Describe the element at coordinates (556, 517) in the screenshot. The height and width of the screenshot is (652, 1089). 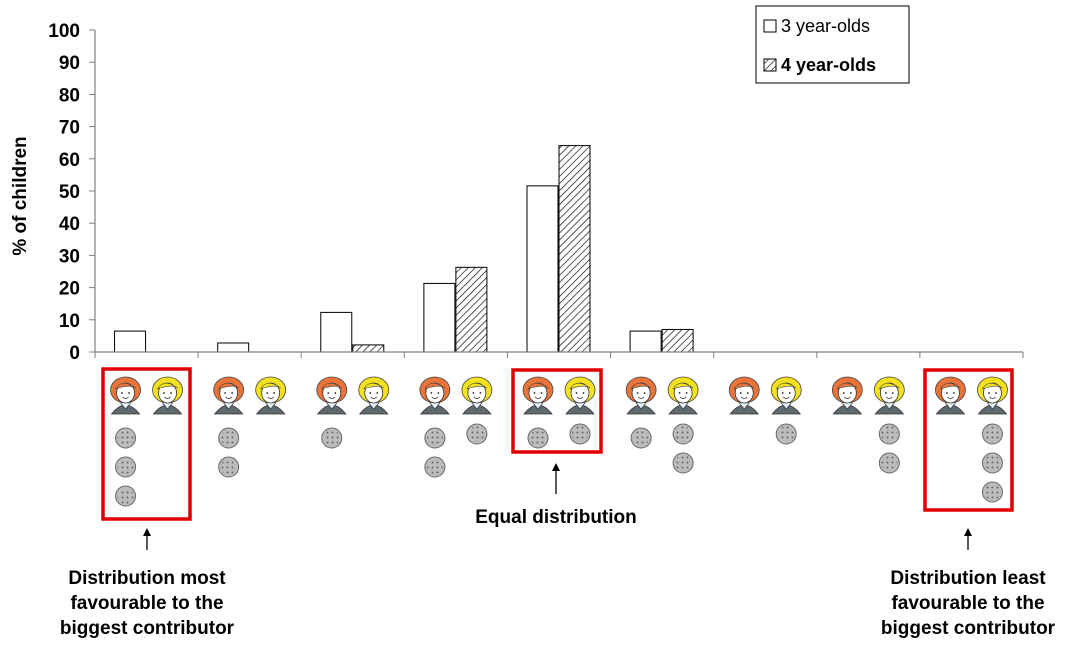
I see `annotation-text: Equal distribution` at that location.